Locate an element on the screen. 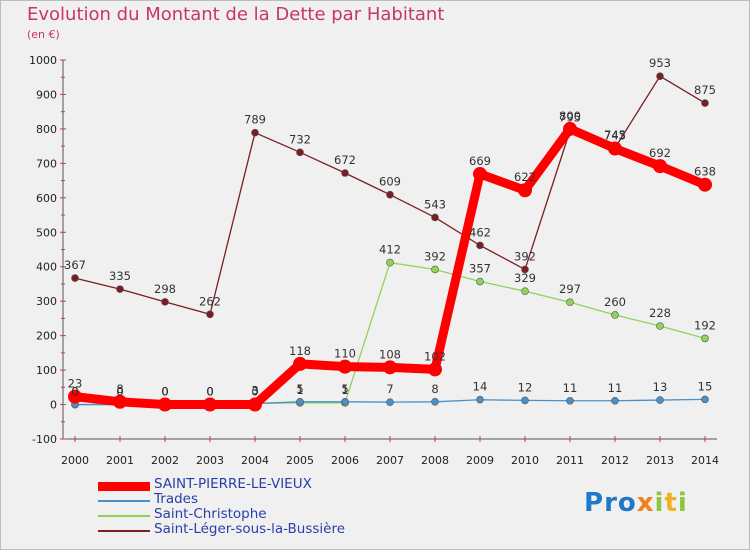 This screenshot has width=750, height=550. x-tick-label: 2004 is located at coordinates (255, 460).